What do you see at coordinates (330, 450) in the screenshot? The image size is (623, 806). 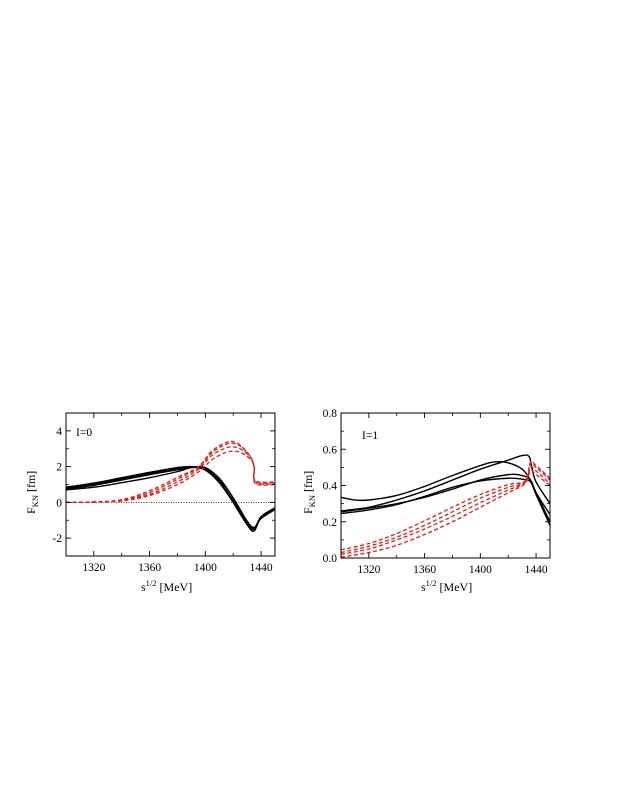 I see `y-tick-label: 0.6` at bounding box center [330, 450].